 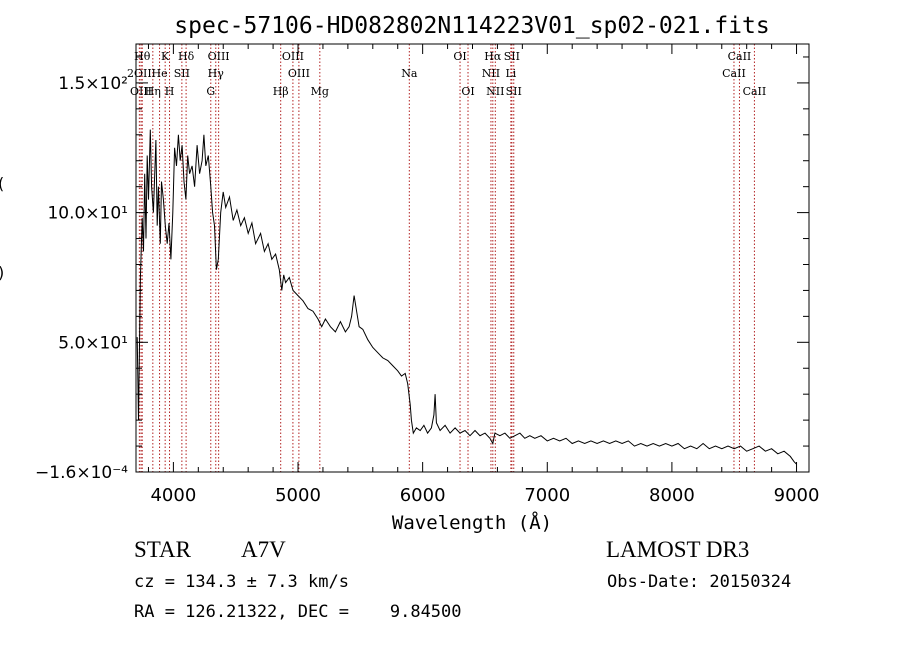 I want to click on y-tick-label-3: 1.5×10², so click(x=93, y=84).